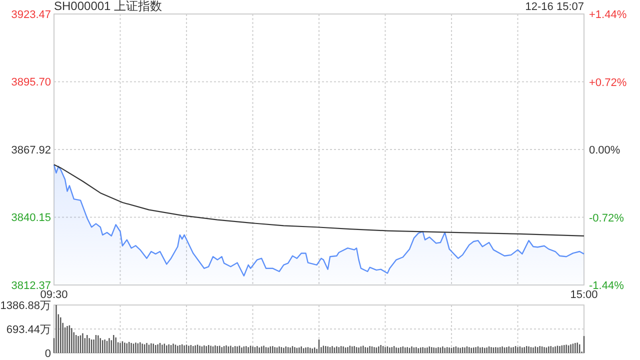  Describe the element at coordinates (584, 295) in the screenshot. I see `x-tick-label: 15:00` at that location.